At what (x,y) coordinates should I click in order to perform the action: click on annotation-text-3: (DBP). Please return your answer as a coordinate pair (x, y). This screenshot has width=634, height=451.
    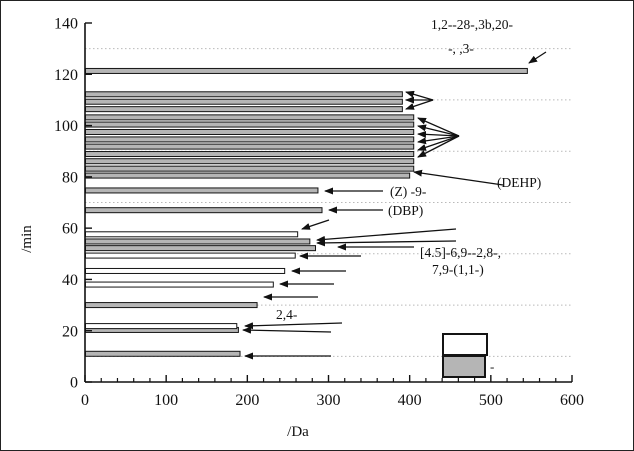
    Looking at the image, I should click on (405, 210).